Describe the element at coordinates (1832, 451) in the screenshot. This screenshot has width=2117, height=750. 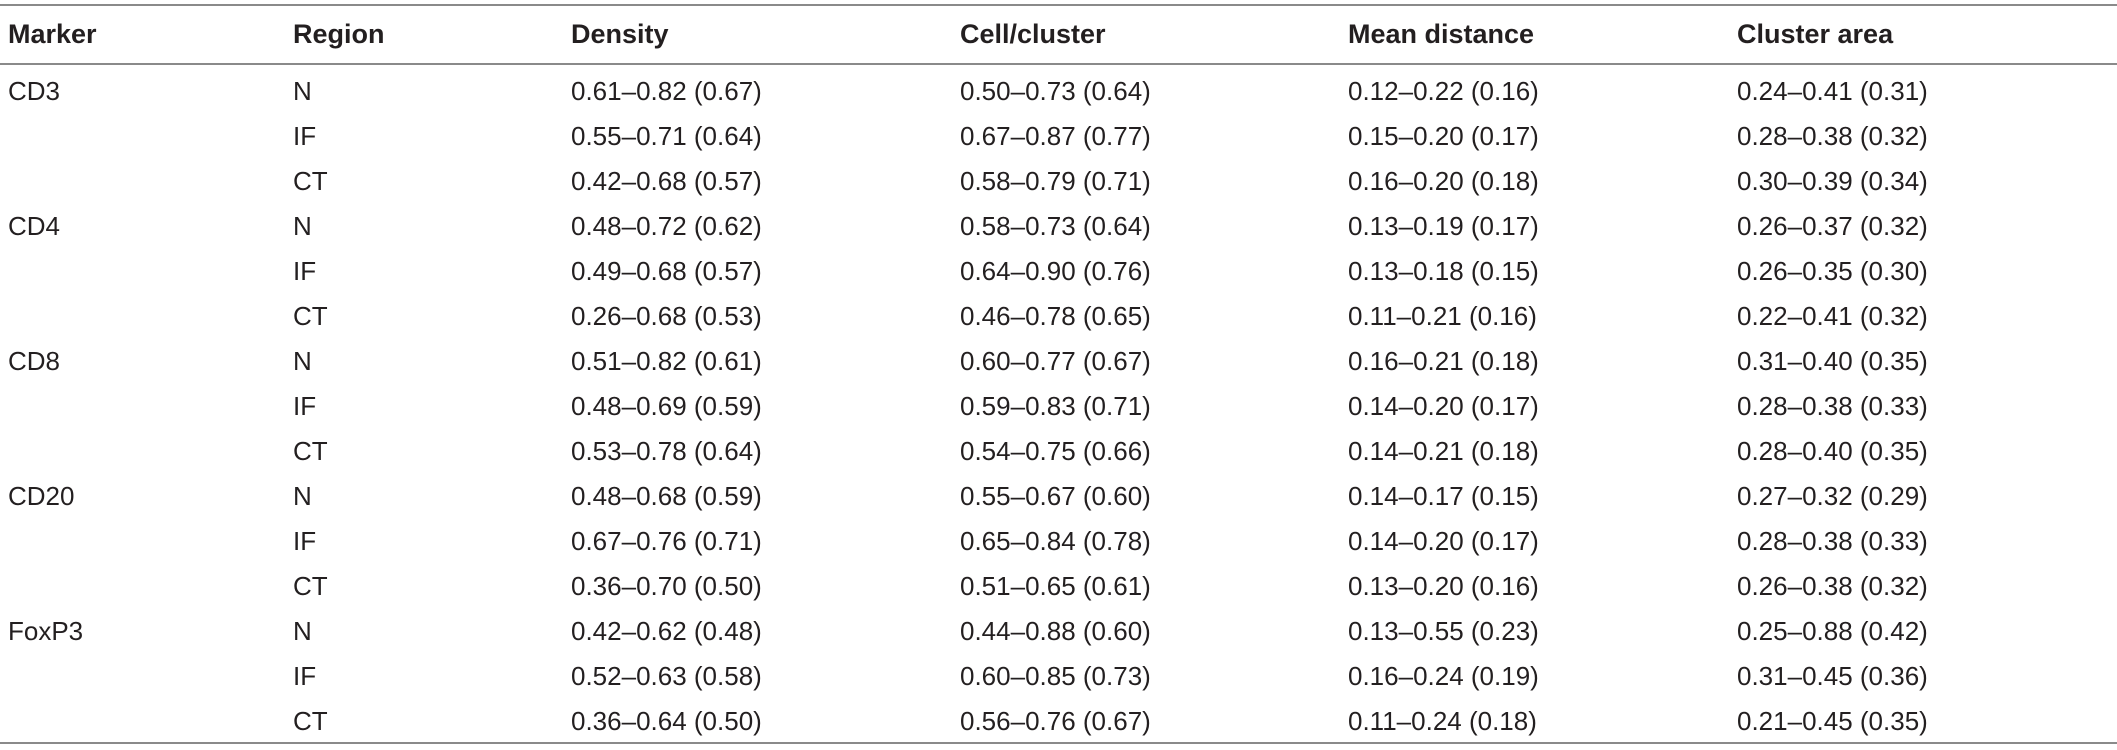
I see `cell-cluster-area: 0.28–0.40 (0.35)` at that location.